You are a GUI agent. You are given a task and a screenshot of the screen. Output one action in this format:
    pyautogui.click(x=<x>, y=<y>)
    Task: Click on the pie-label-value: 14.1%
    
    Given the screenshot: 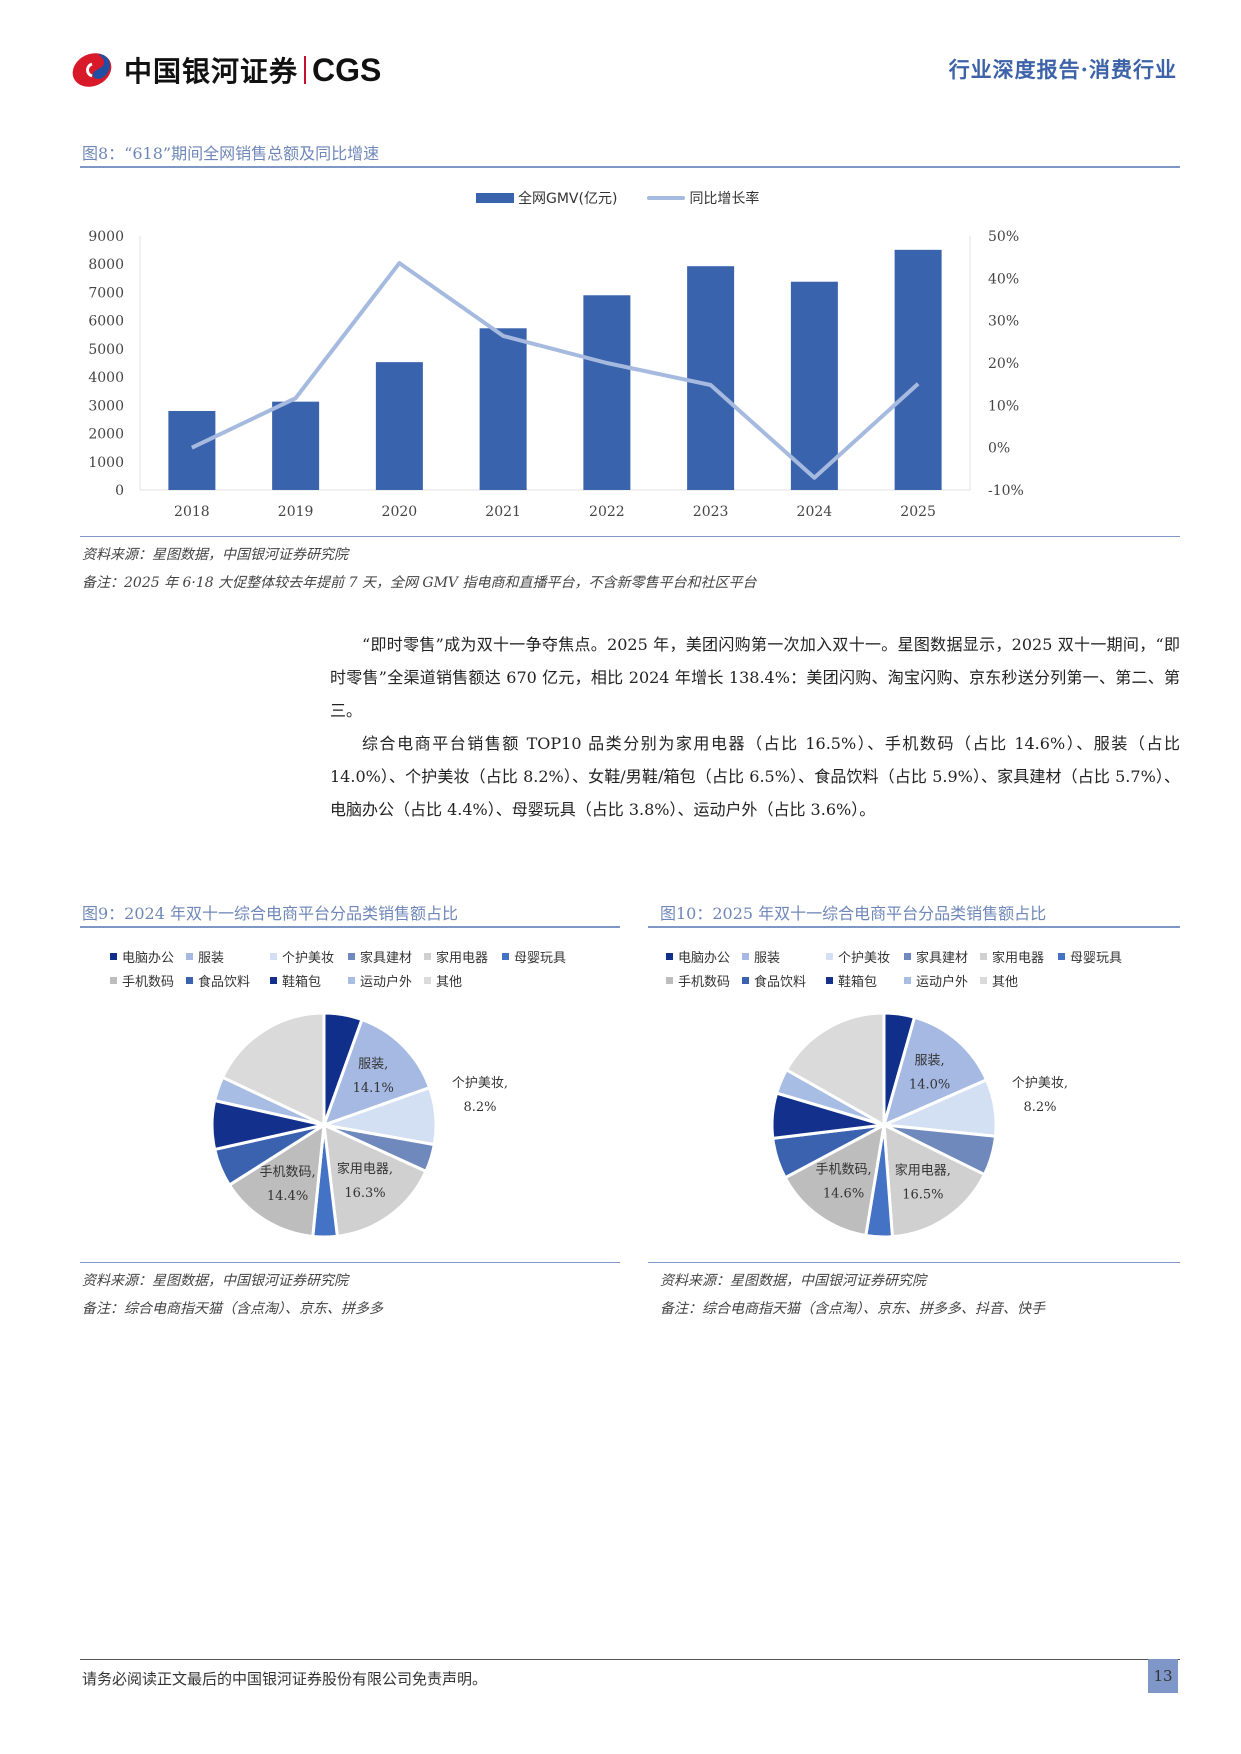 What is the action you would take?
    pyautogui.click(x=373, y=1088)
    